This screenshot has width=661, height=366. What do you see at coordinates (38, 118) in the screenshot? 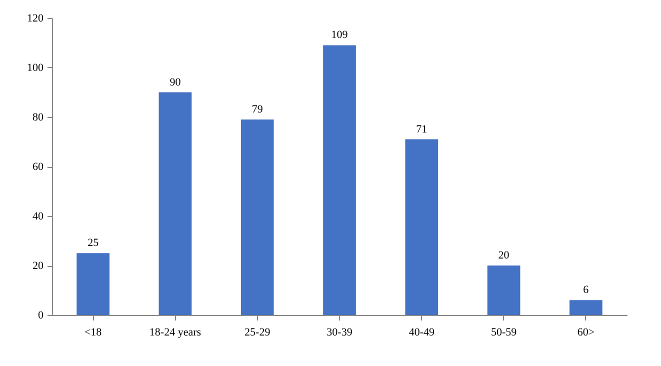
I see `y-tick-label: 80` at bounding box center [38, 118].